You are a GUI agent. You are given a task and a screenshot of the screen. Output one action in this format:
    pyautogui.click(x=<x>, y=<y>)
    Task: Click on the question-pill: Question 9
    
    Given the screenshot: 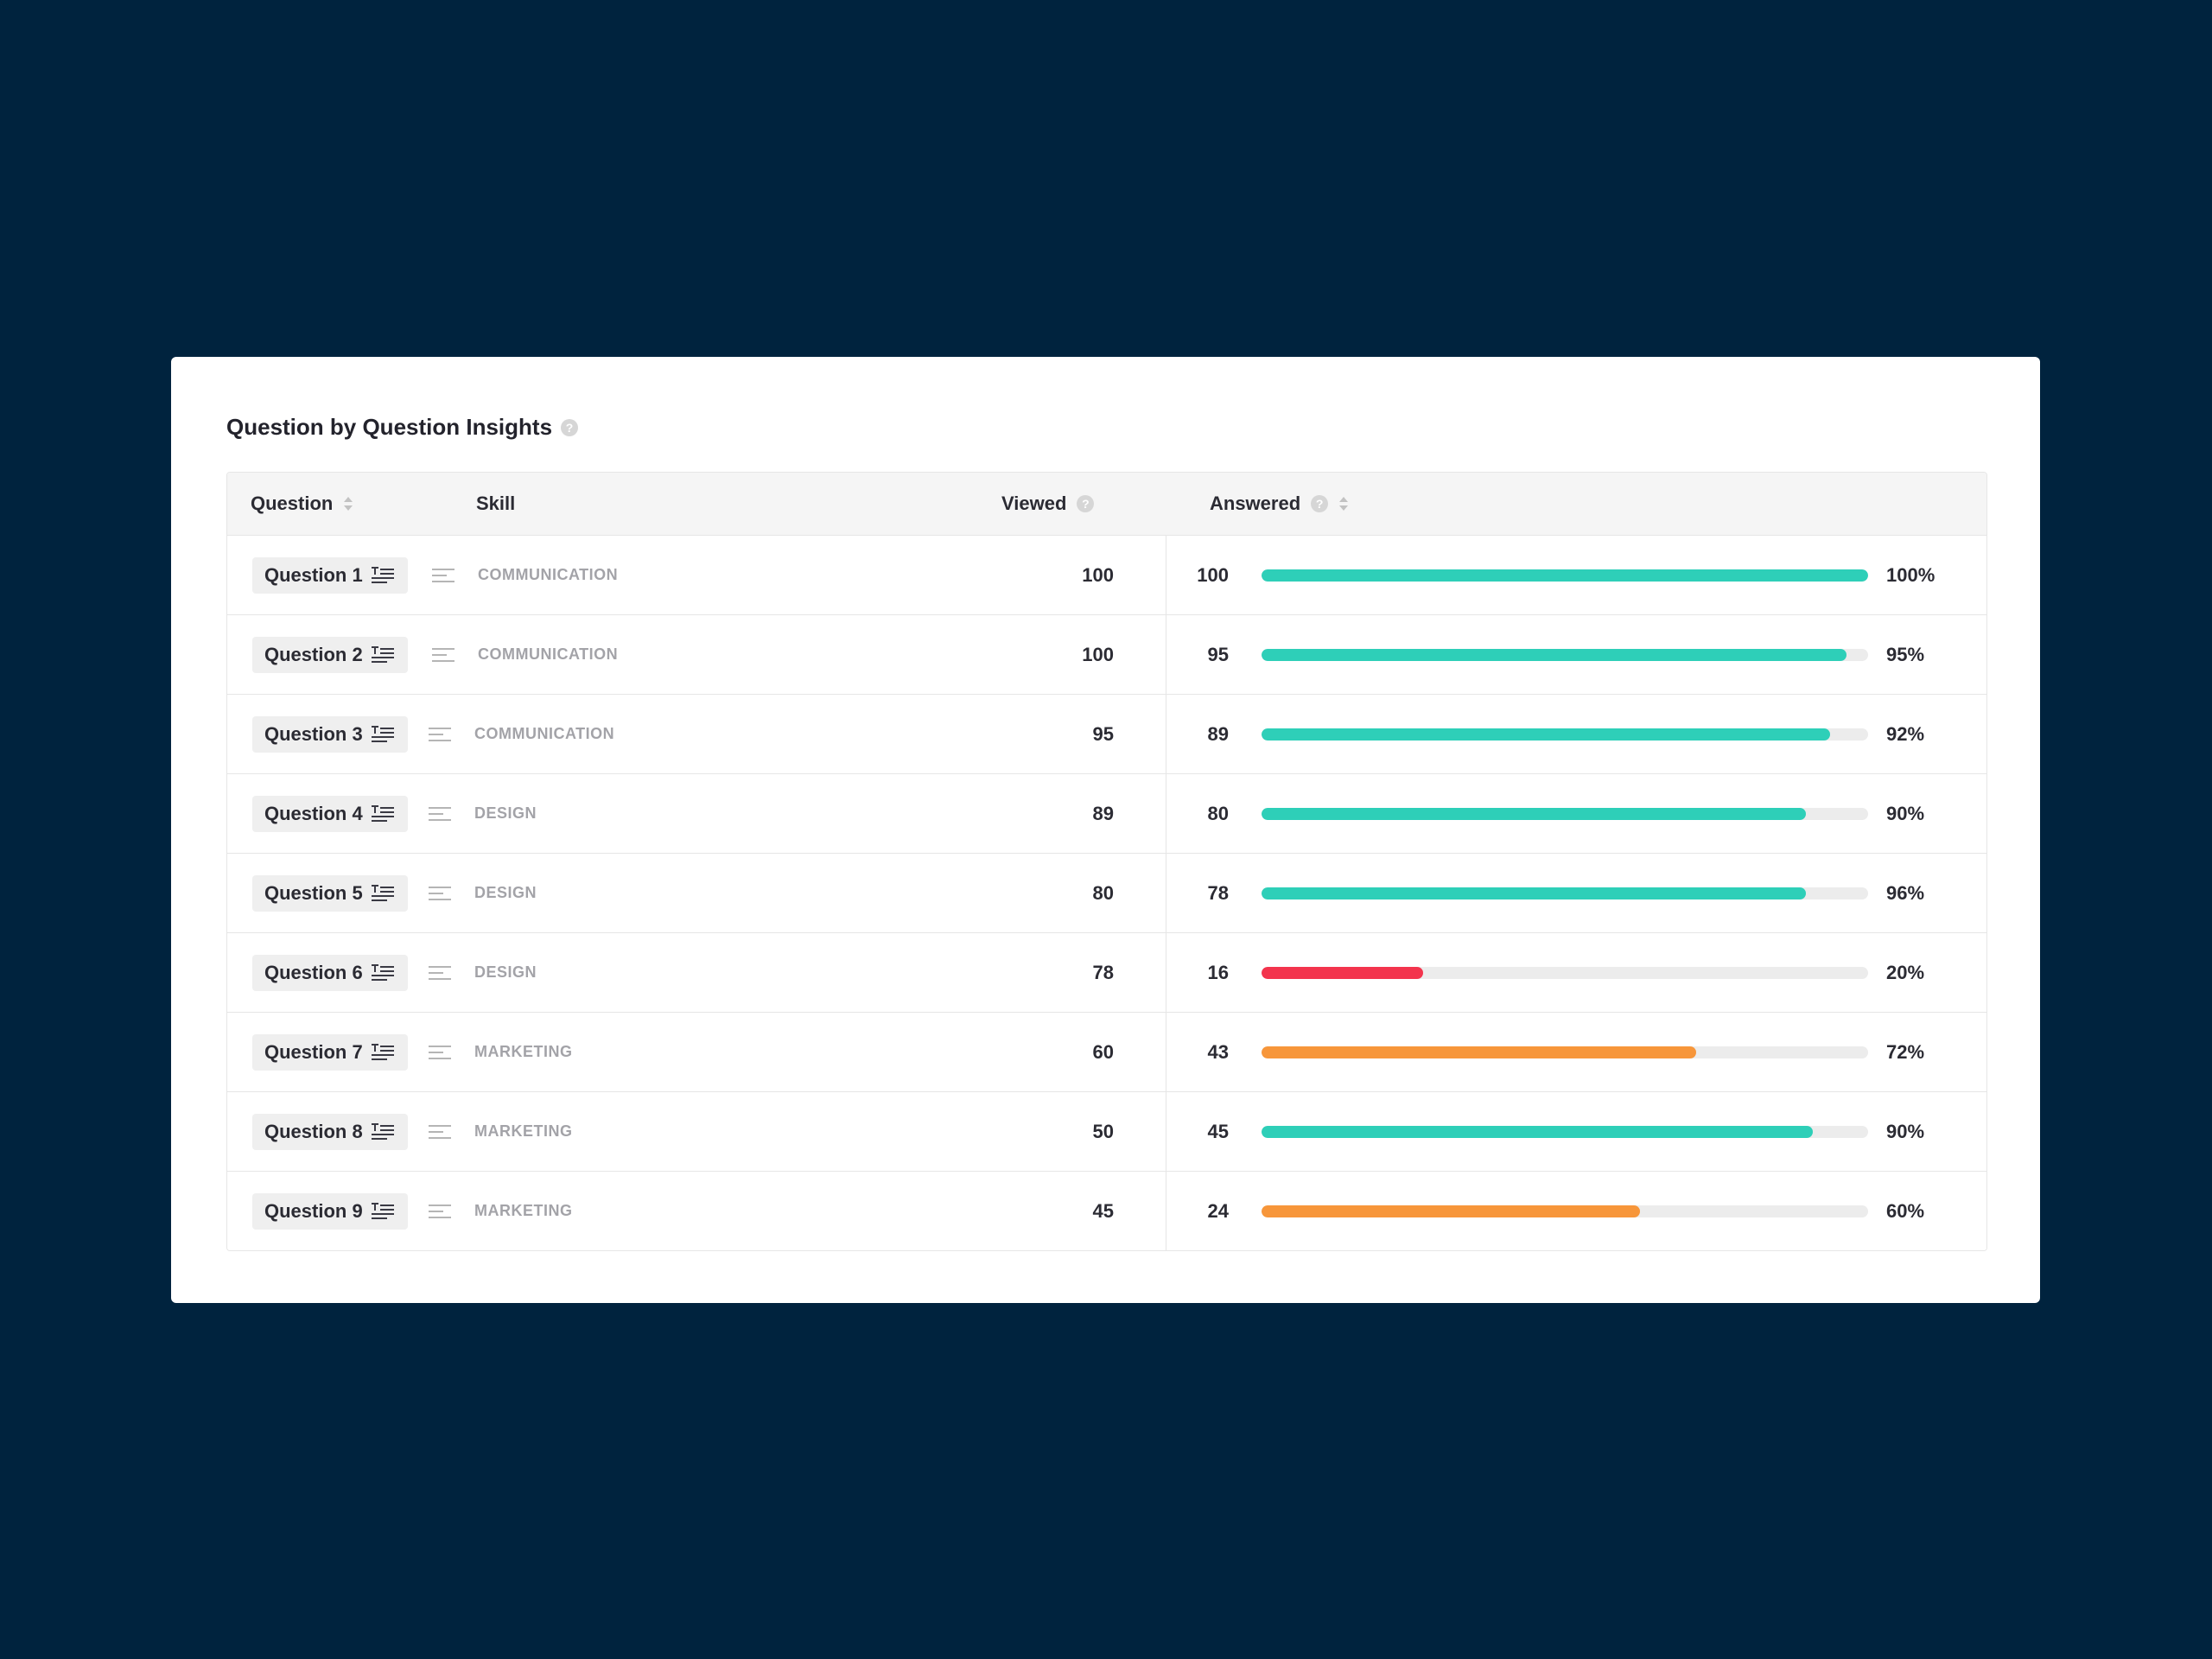 What is the action you would take?
    pyautogui.click(x=330, y=1211)
    